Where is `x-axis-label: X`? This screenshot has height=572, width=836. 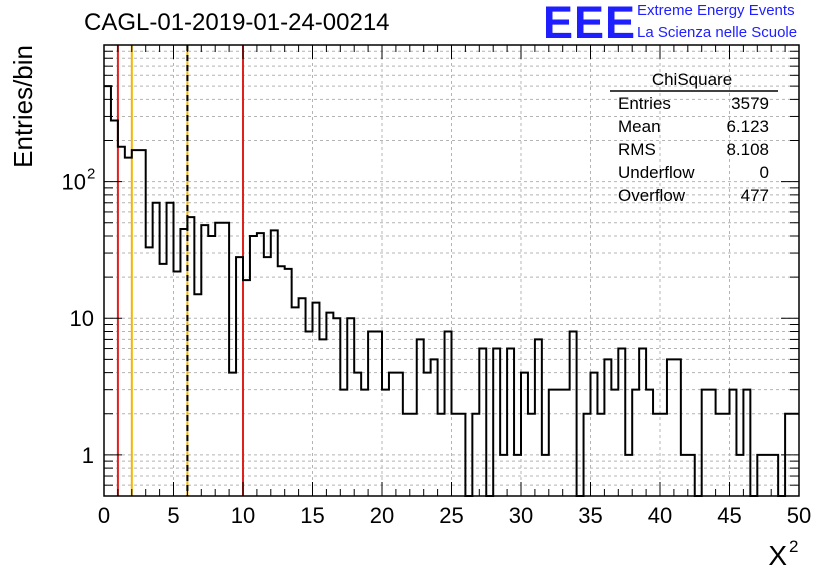
x-axis-label: X is located at coordinates (777, 555).